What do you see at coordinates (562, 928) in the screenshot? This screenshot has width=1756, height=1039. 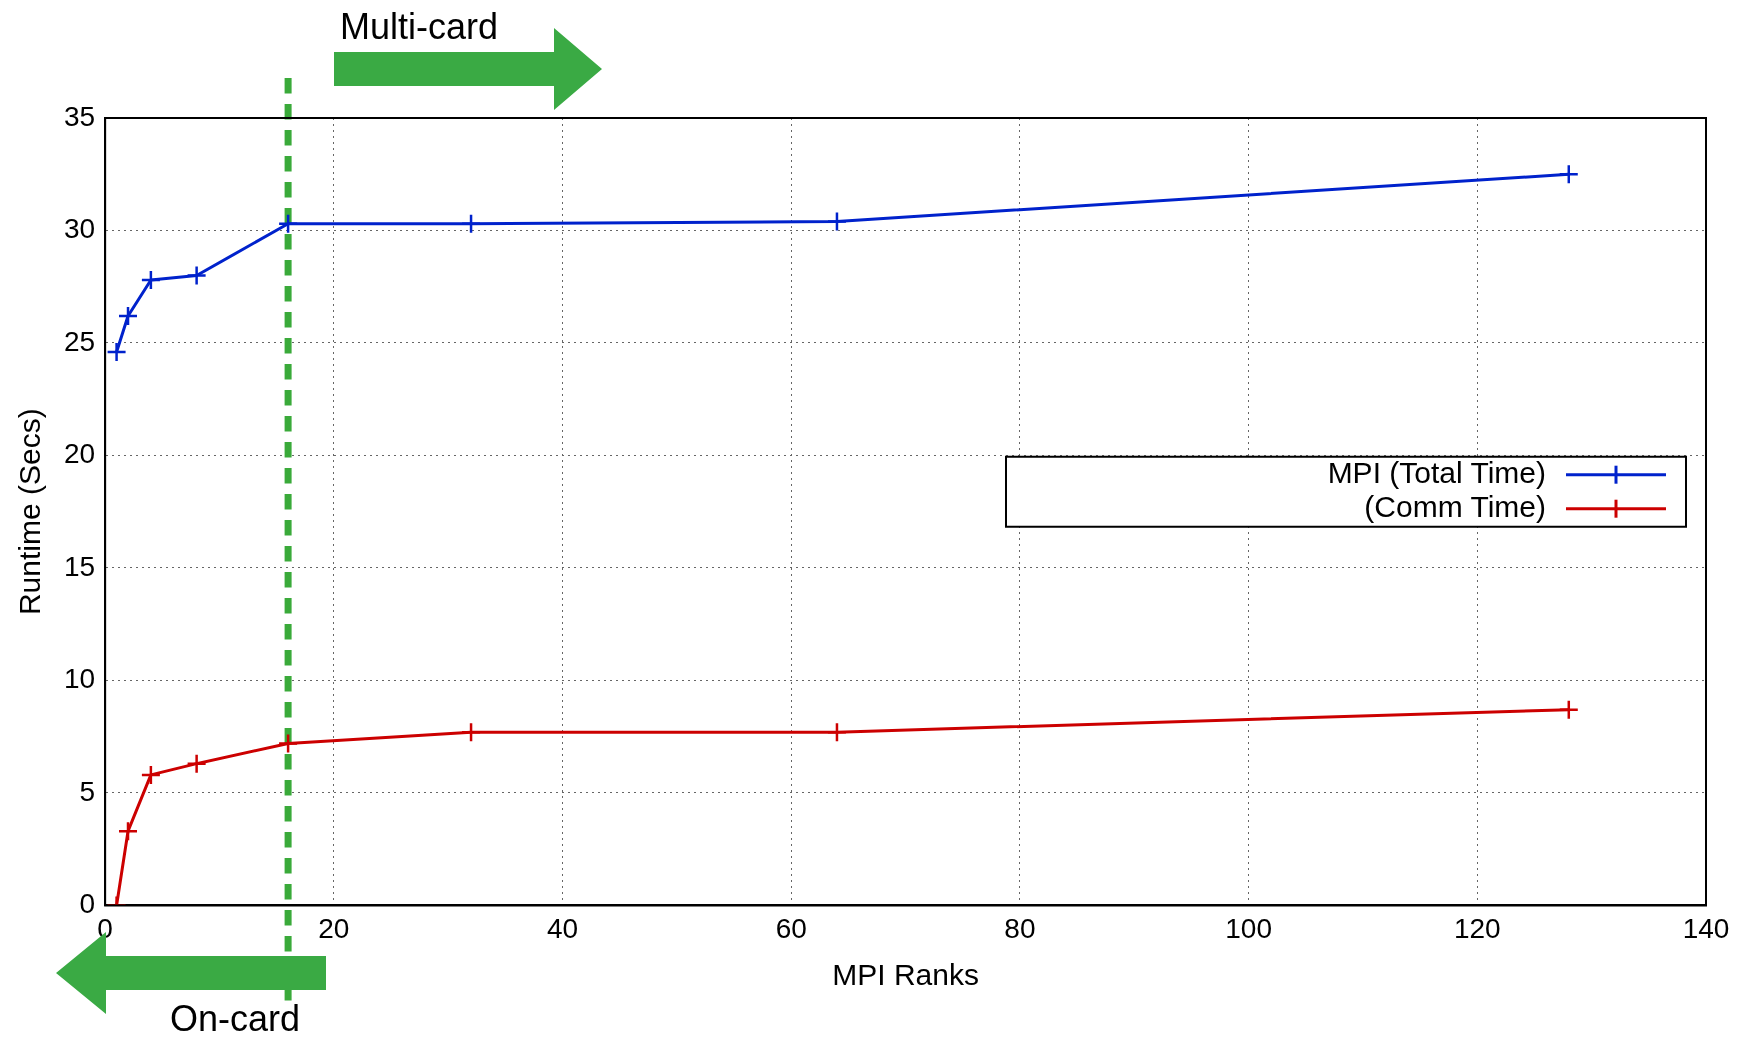 I see `x-tick-label: 40` at bounding box center [562, 928].